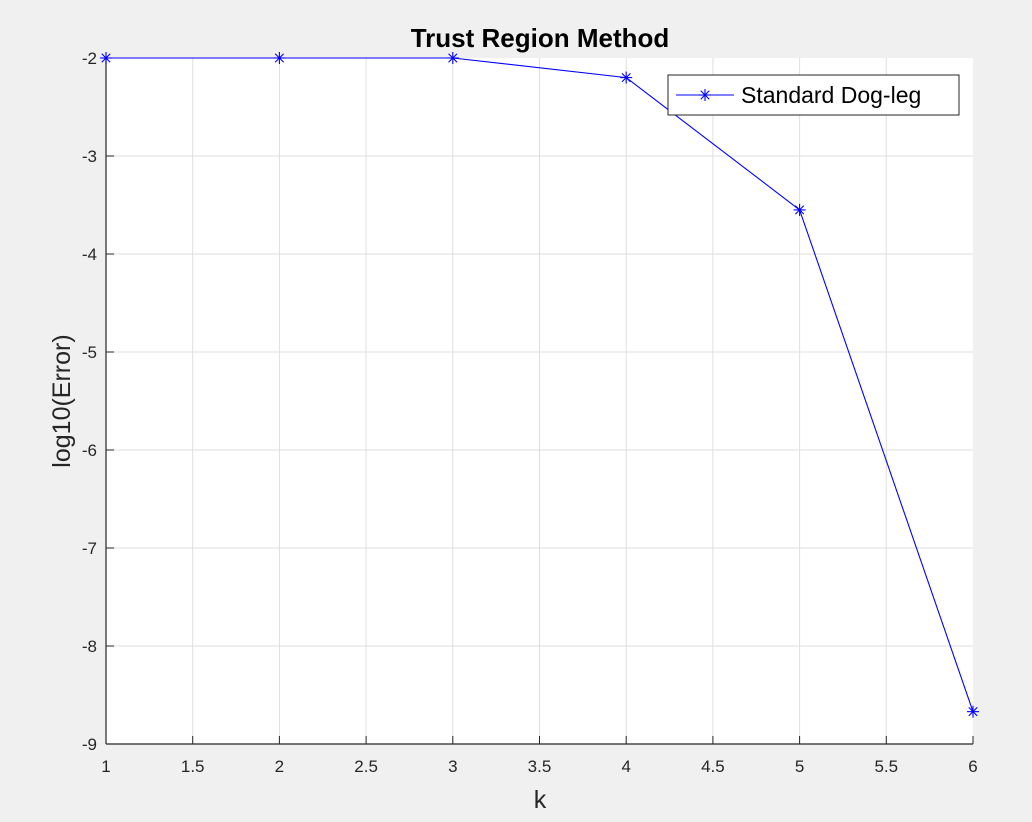 The height and width of the screenshot is (822, 1032). I want to click on x-tick-label: 5, so click(799, 766).